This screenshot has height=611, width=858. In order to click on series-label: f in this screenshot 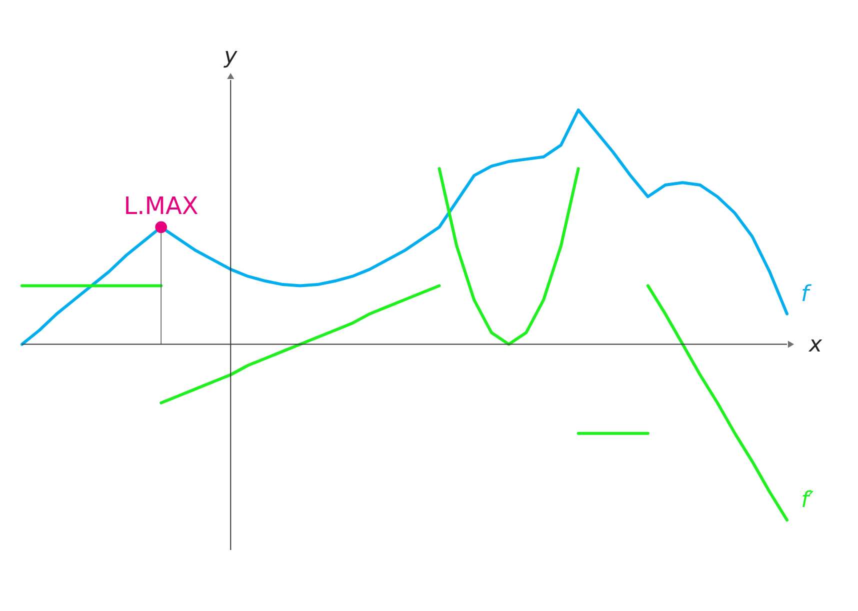, I will do `click(806, 294)`.